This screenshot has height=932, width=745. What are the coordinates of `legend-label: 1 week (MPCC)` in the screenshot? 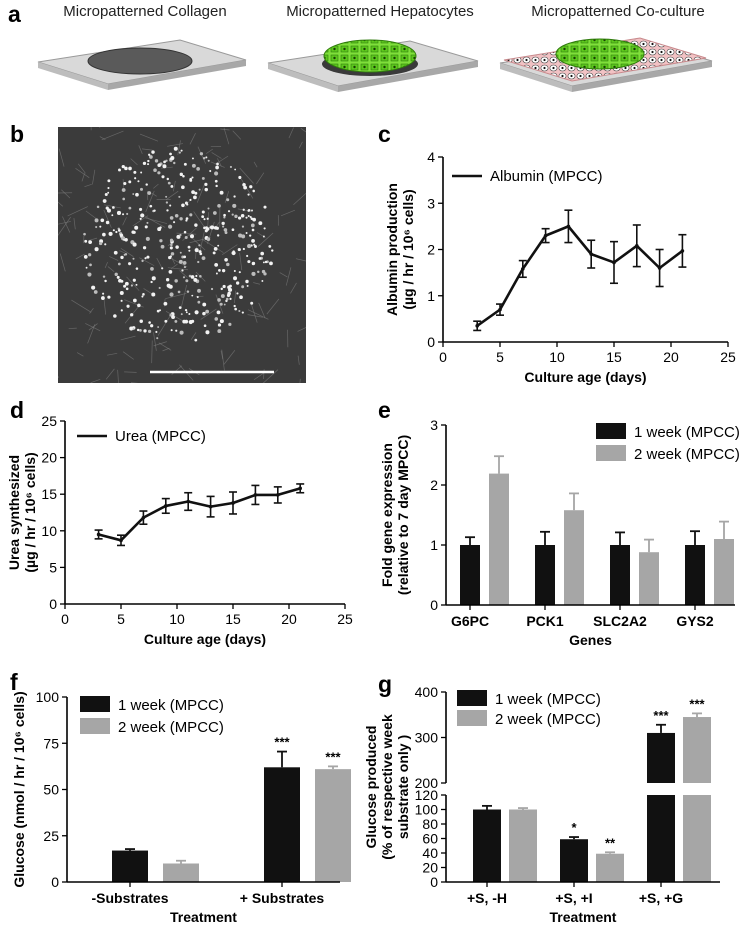 It's located at (548, 699).